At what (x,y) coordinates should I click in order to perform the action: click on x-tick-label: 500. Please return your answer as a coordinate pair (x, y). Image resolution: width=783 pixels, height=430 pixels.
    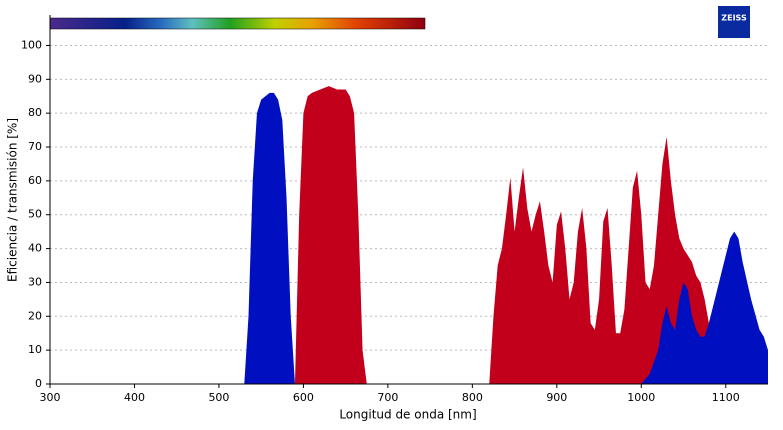
    Looking at the image, I should click on (218, 397).